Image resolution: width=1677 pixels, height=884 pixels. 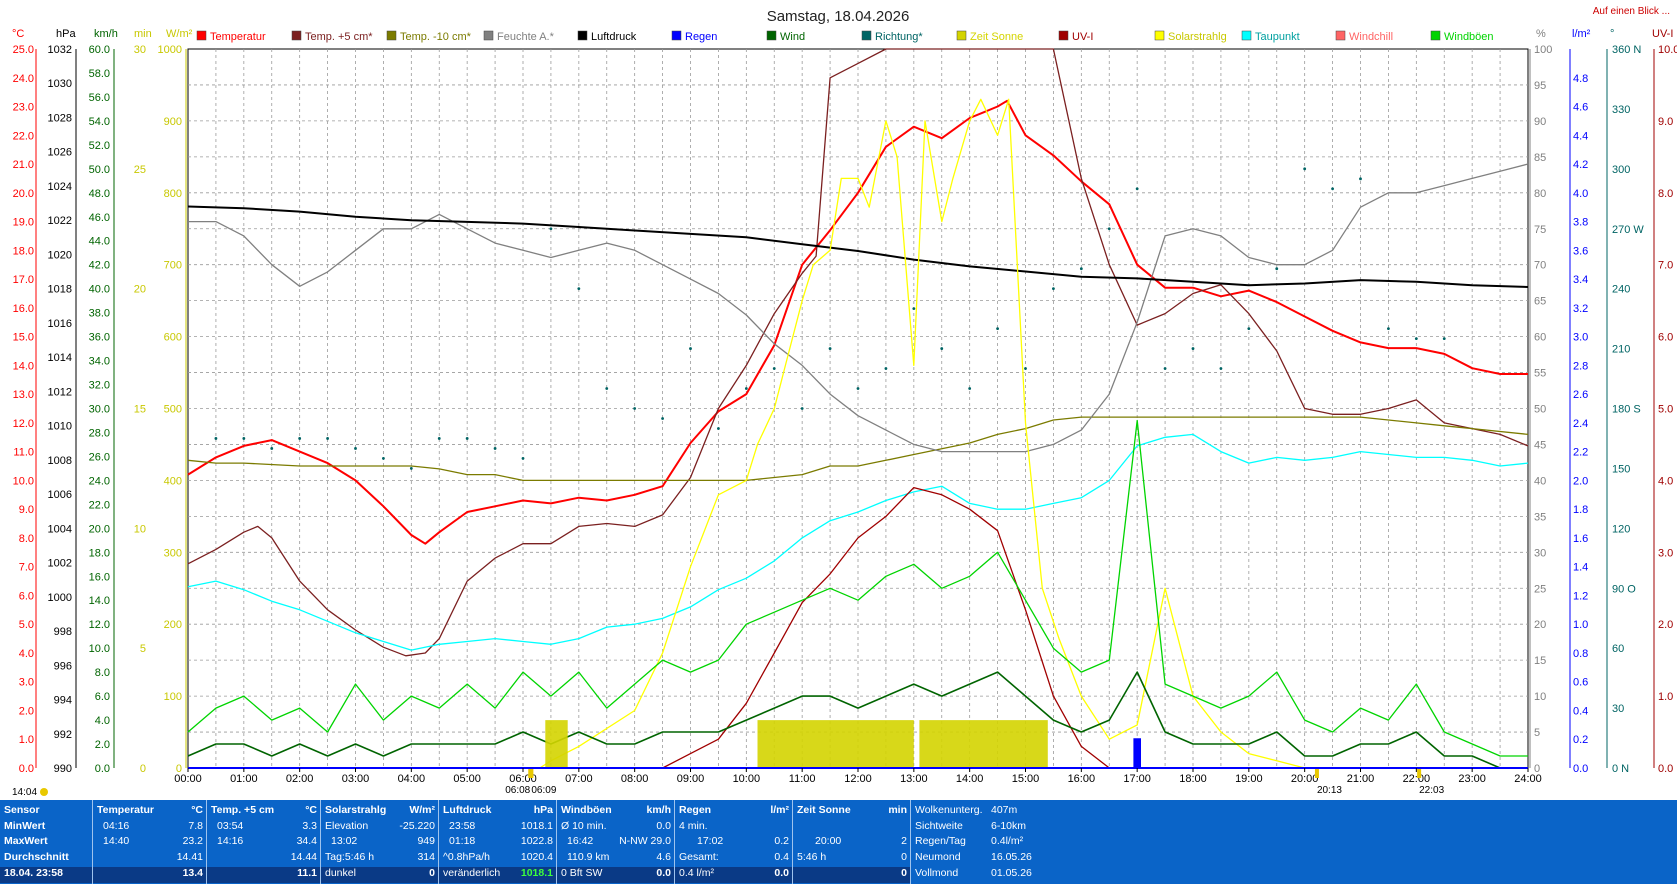 What do you see at coordinates (179, 769) in the screenshot?
I see `solar-axis-tick-label: 0` at bounding box center [179, 769].